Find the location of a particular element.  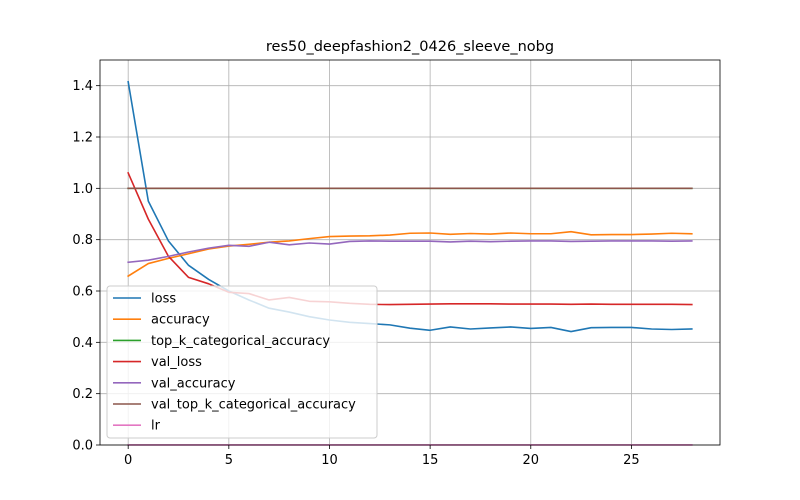

legend-label: val_top_k_categorical_accuracy is located at coordinates (253, 405).